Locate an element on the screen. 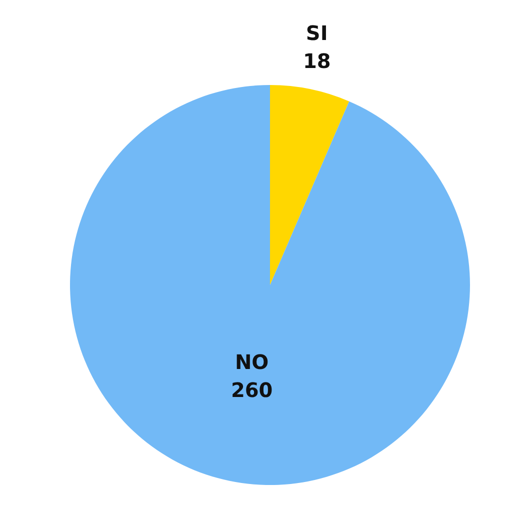 Image resolution: width=530 pixels, height=508 pixels. pie-slice is located at coordinates (310, 185).